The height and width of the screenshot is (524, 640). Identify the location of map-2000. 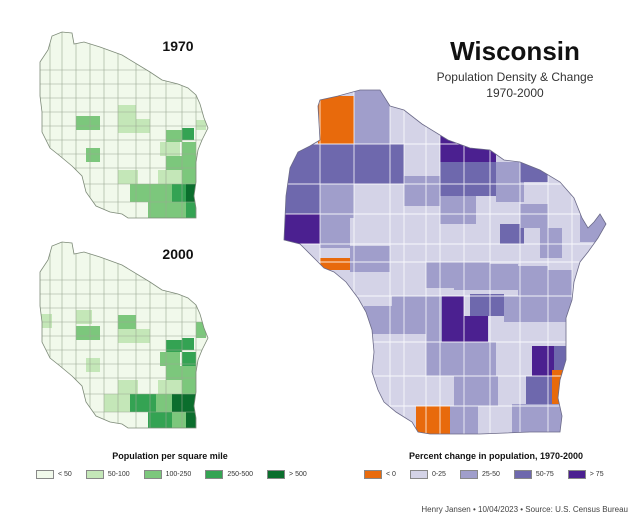
(124, 335).